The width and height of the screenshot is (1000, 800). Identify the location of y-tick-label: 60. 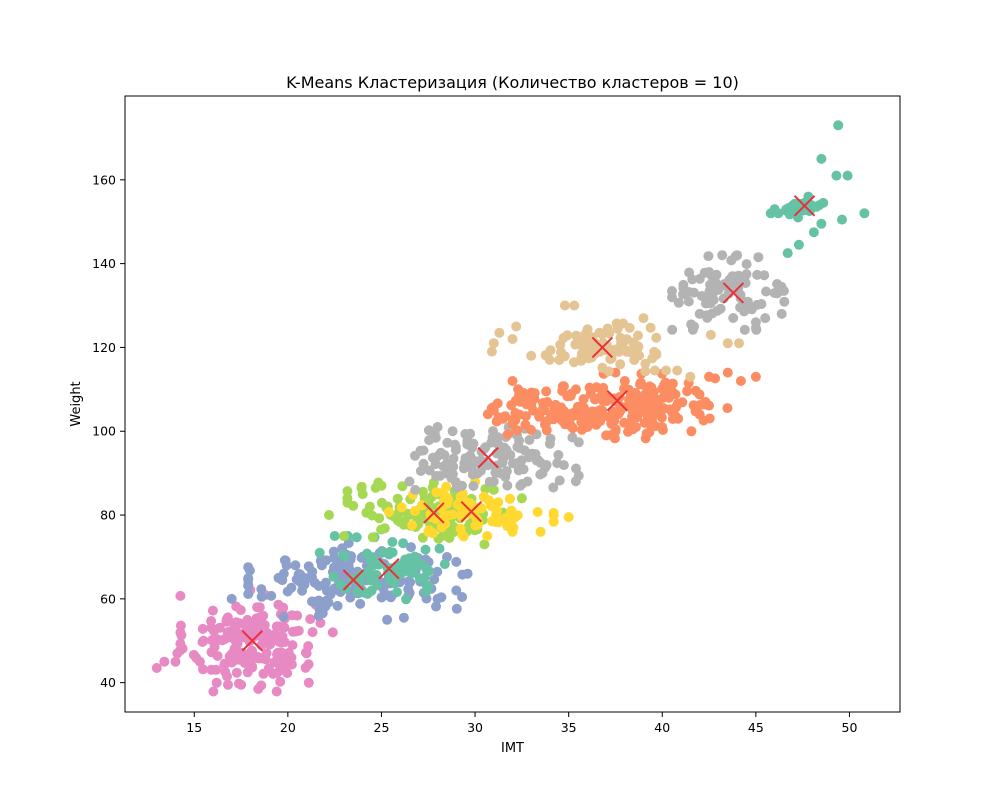
(108, 598).